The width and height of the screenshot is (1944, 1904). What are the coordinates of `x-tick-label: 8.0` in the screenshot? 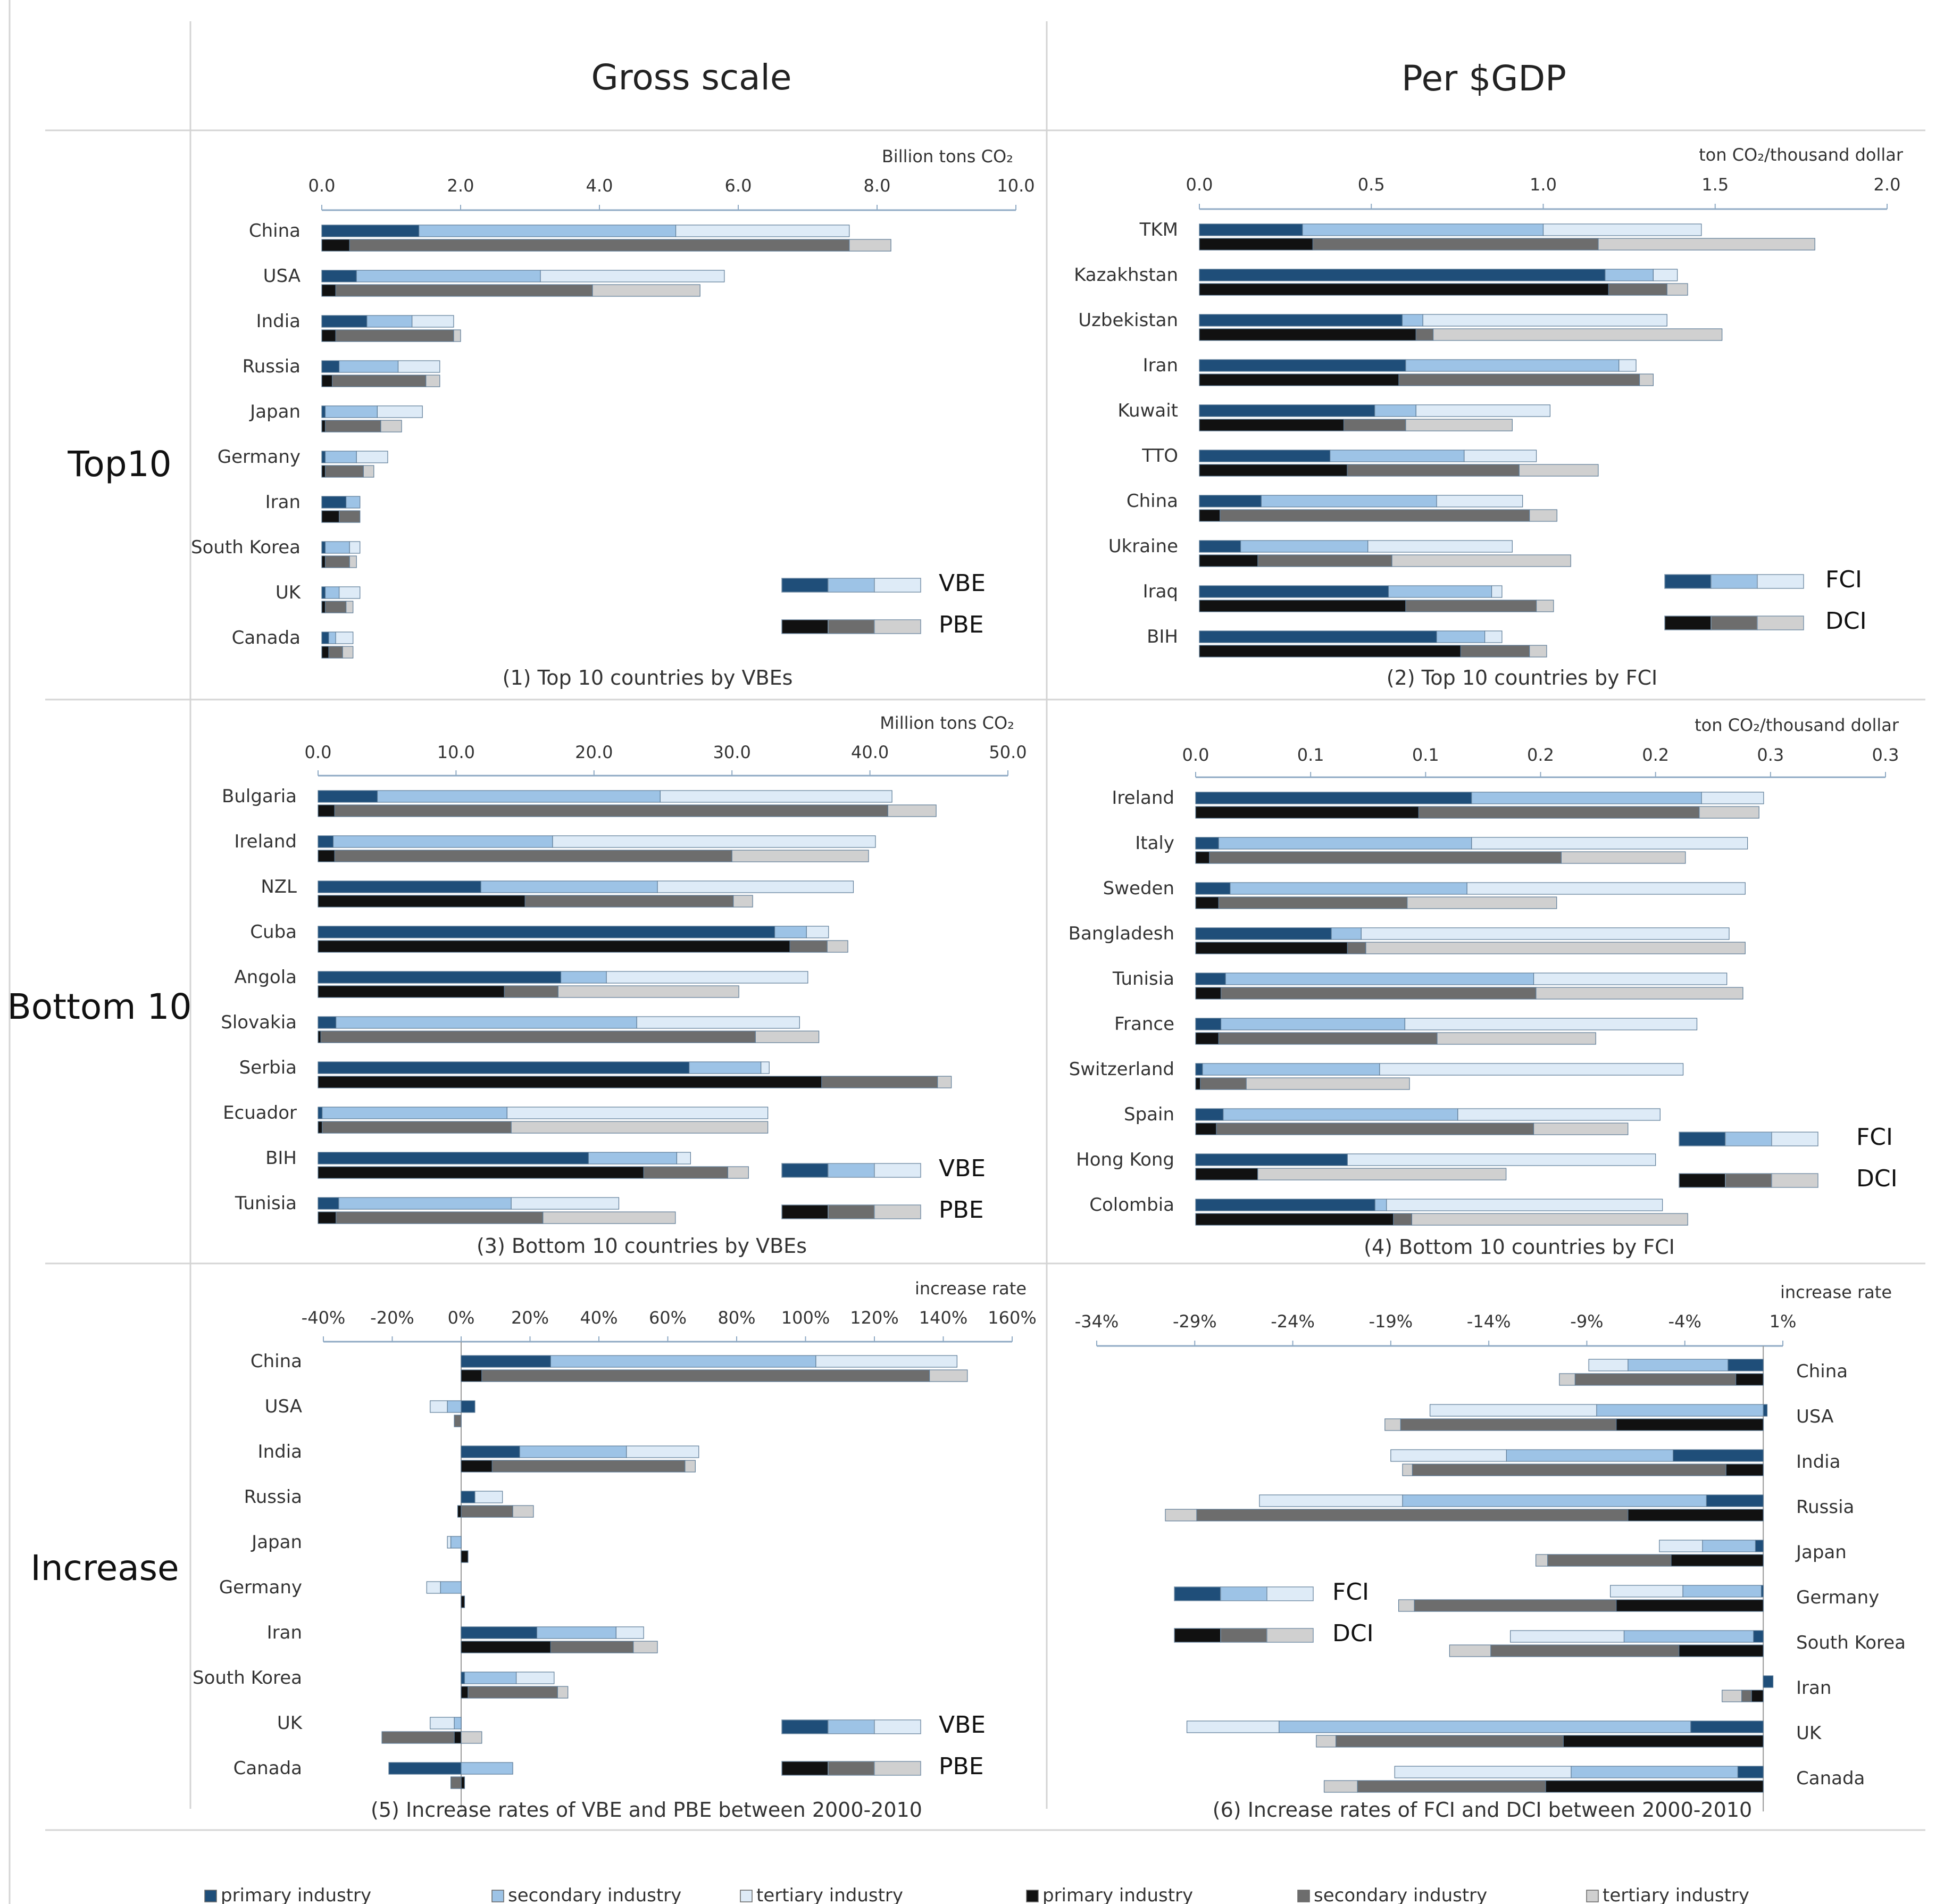 It's located at (877, 186).